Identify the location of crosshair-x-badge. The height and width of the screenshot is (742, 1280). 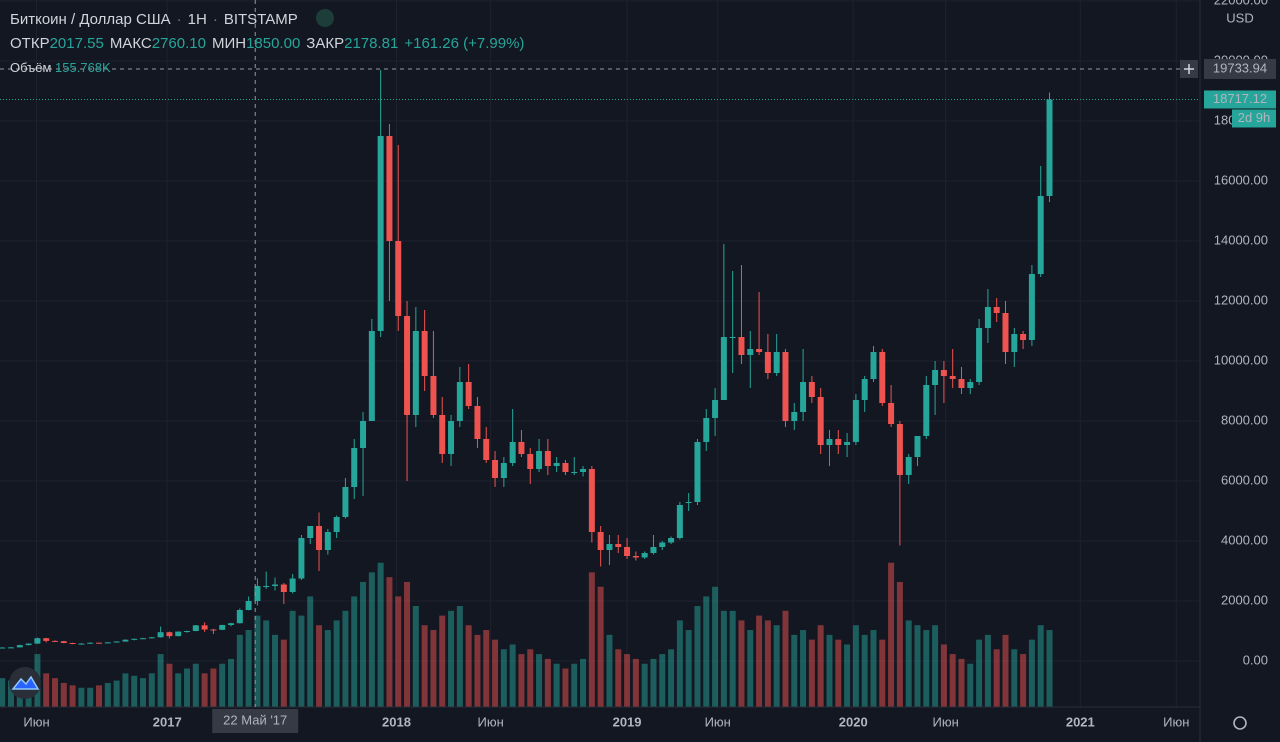
(255, 721).